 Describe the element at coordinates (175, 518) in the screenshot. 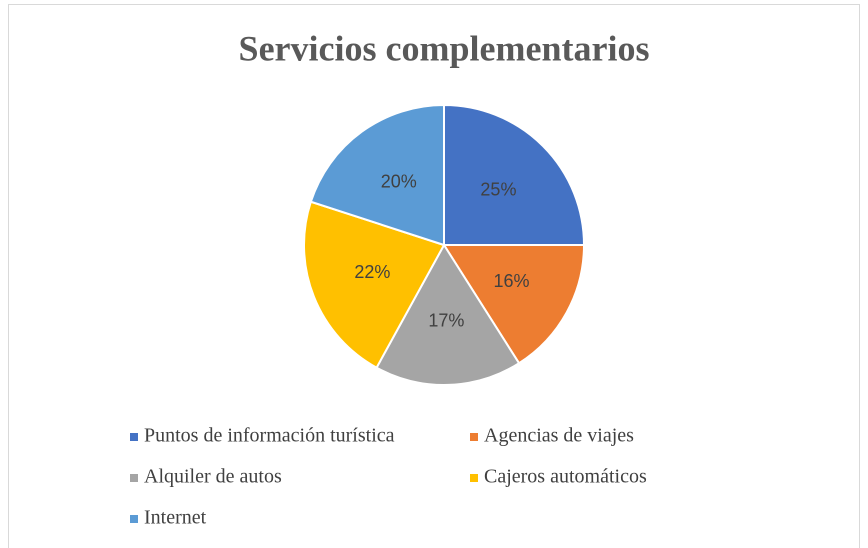

I see `legend-label: Internet` at that location.